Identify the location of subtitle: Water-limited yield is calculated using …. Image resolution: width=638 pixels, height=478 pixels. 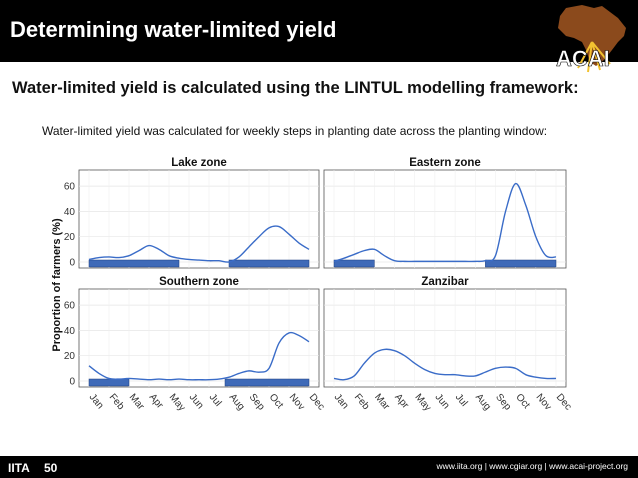
(295, 88).